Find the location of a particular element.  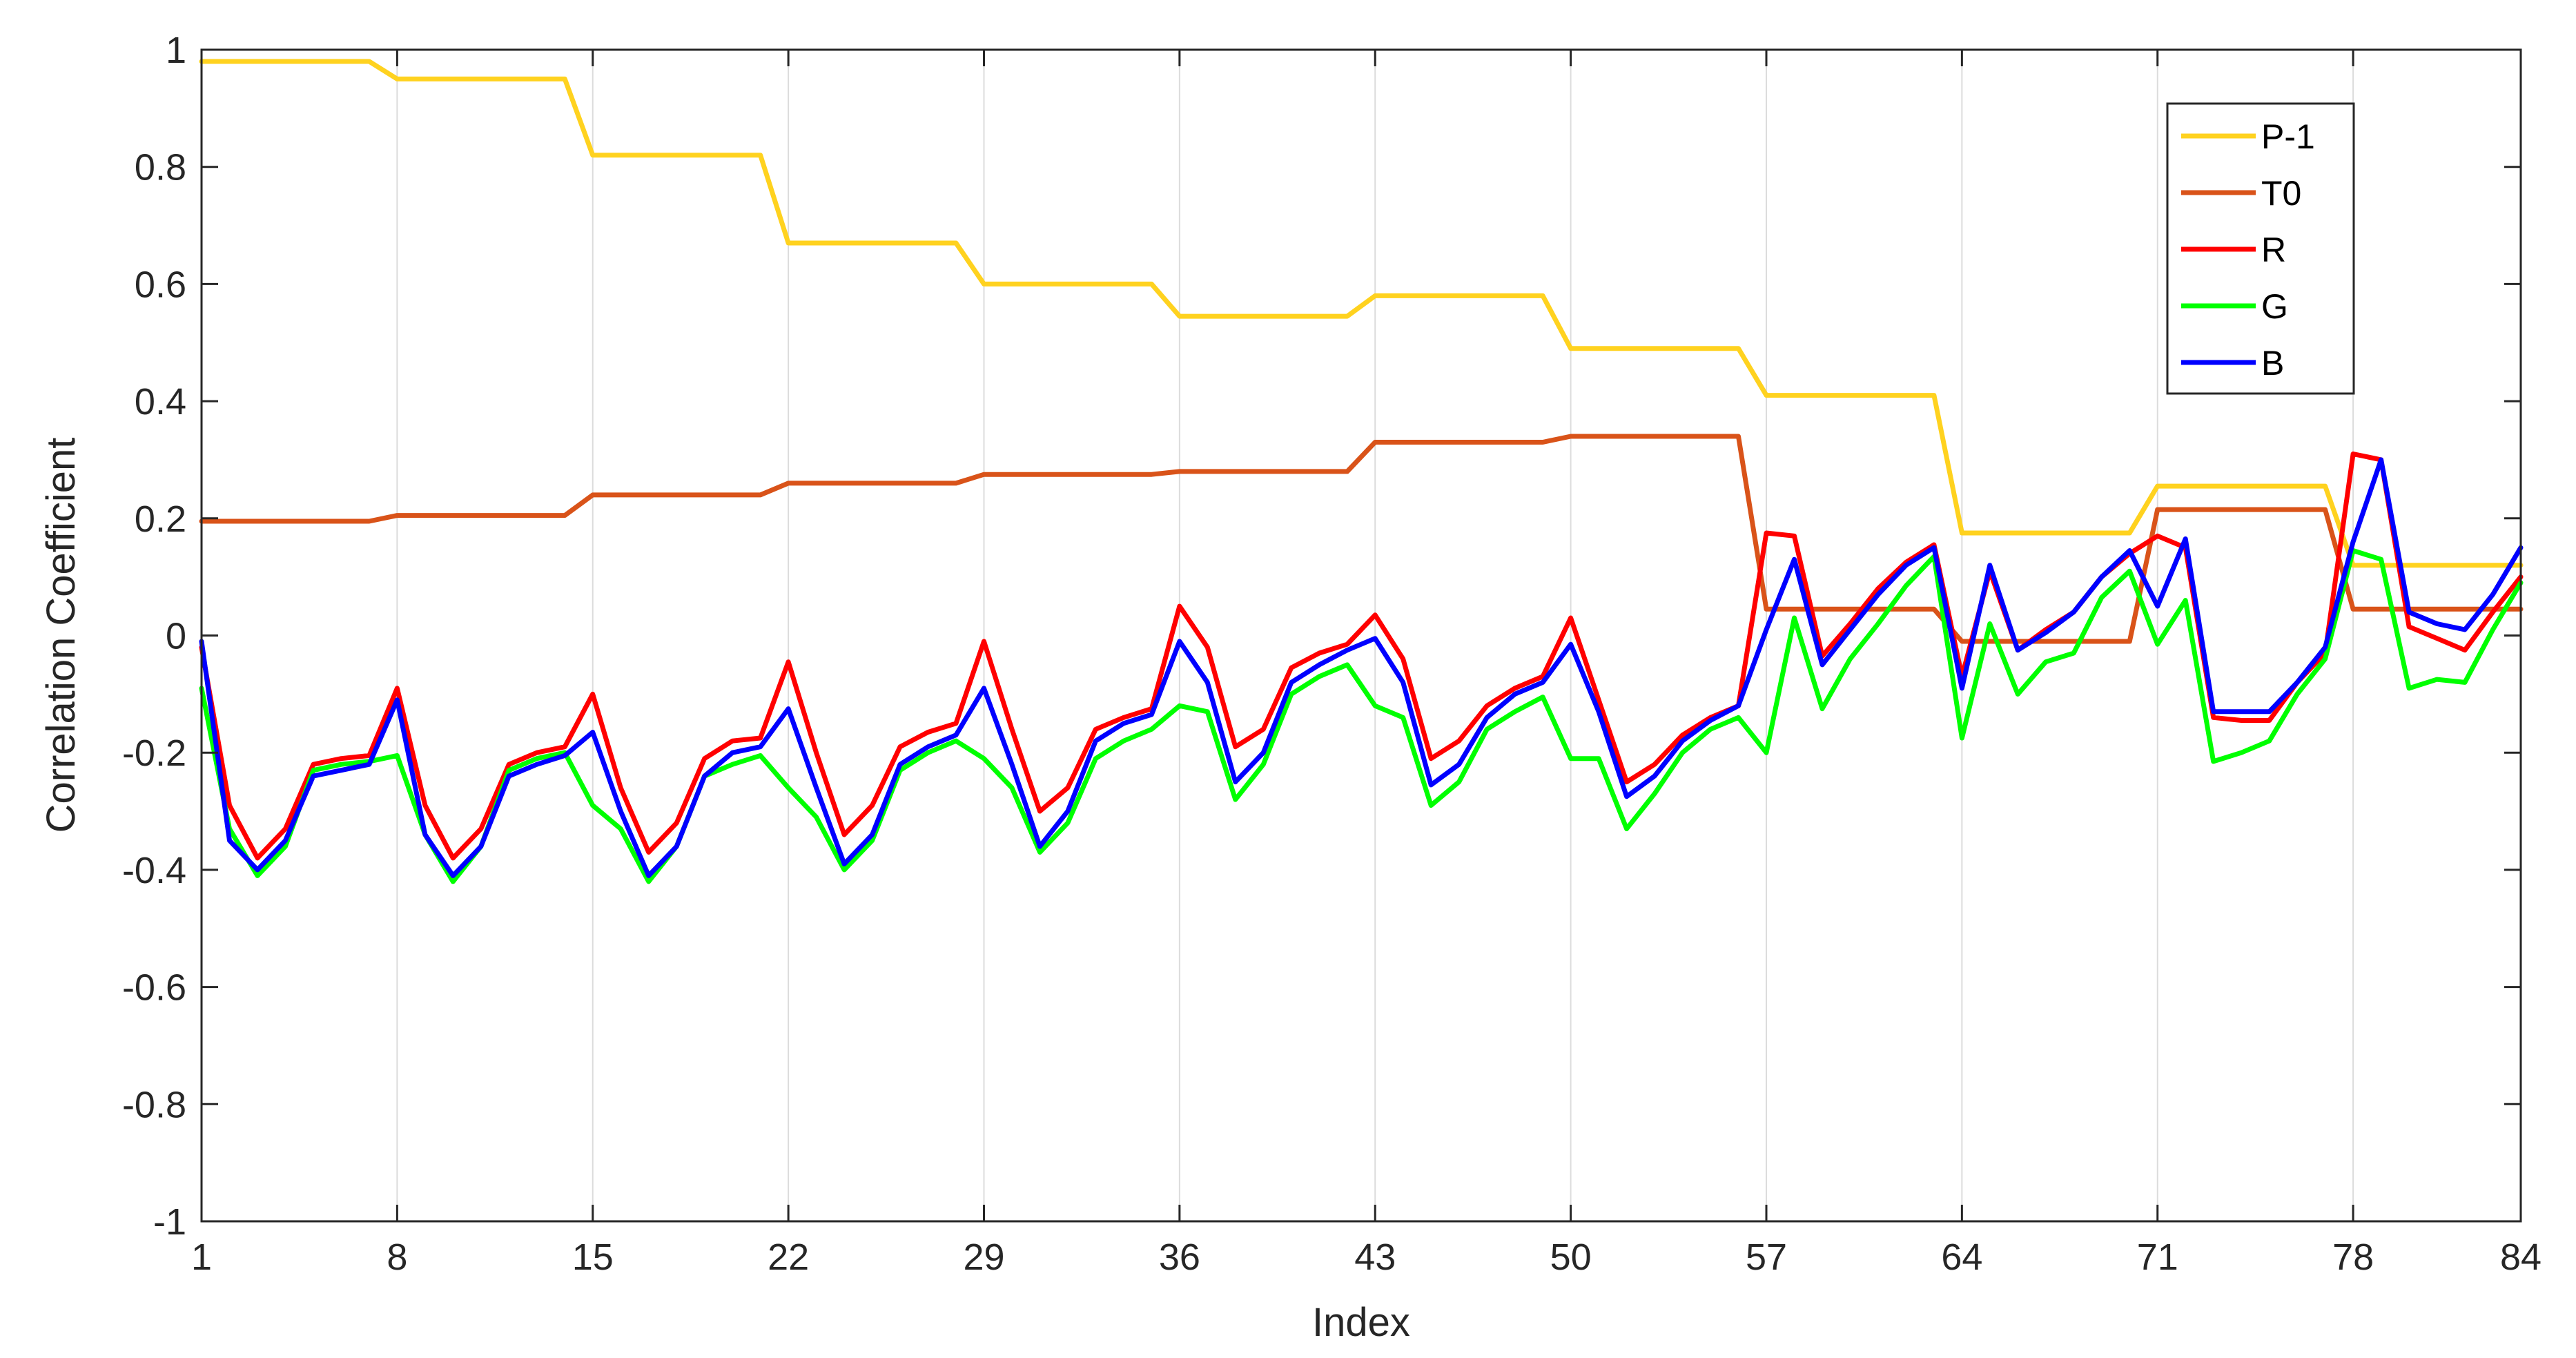

x-tick-label: 22 is located at coordinates (788, 1257).